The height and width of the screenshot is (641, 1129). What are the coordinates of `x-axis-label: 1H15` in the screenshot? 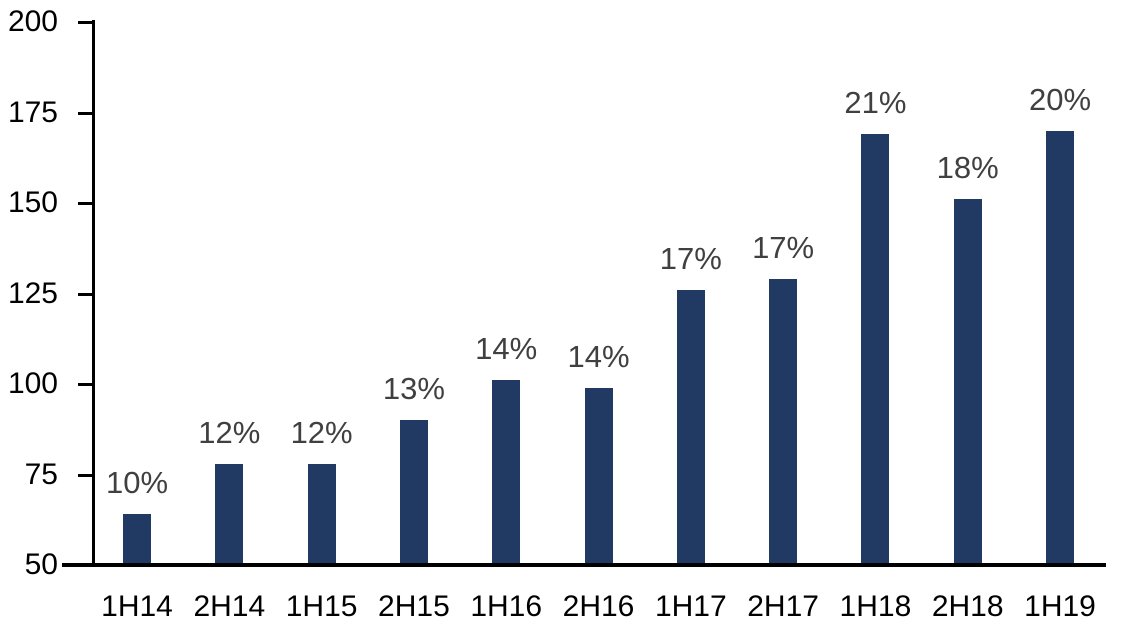 It's located at (321, 606).